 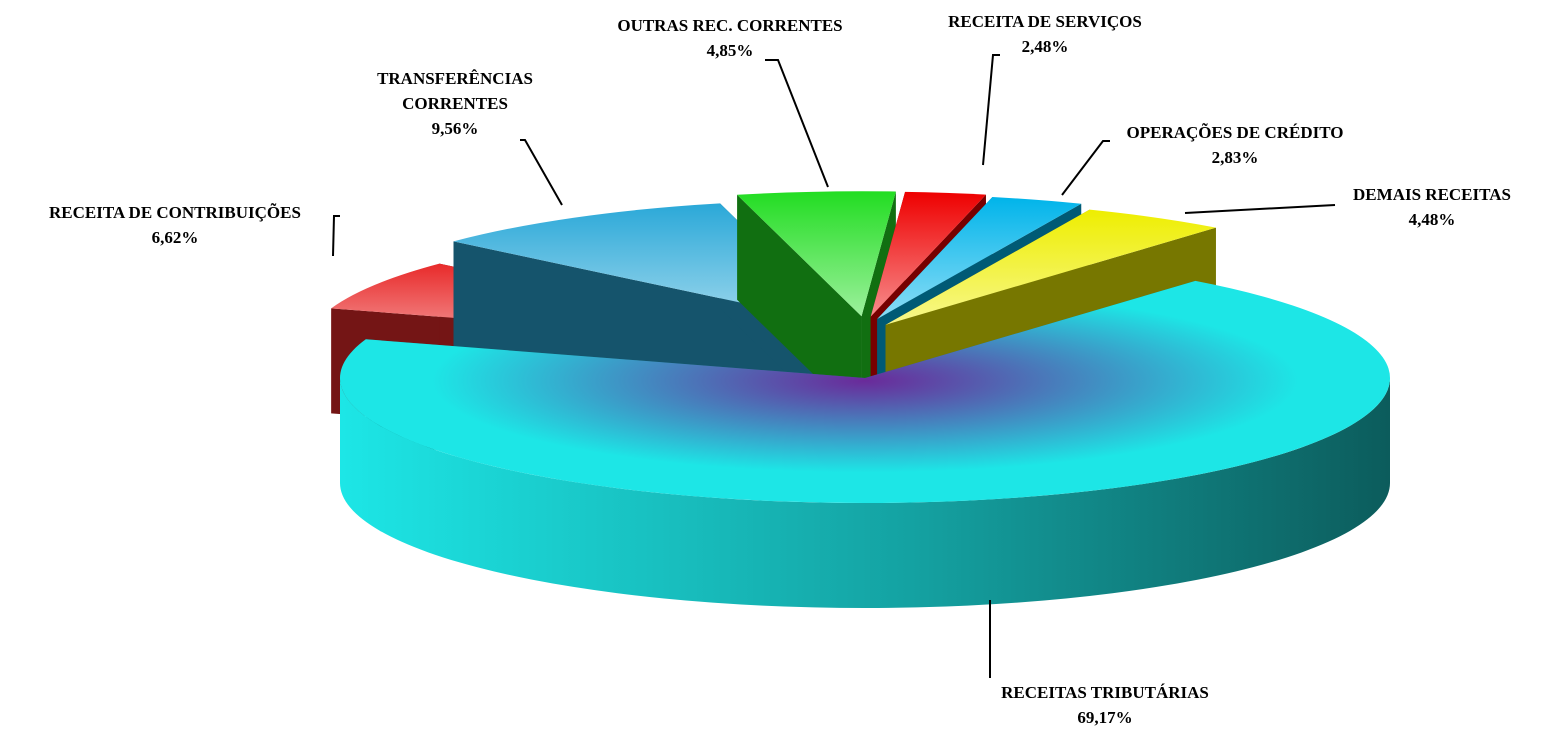 I want to click on slice-name: DEMAIS RECEITAS, so click(x=1432, y=194).